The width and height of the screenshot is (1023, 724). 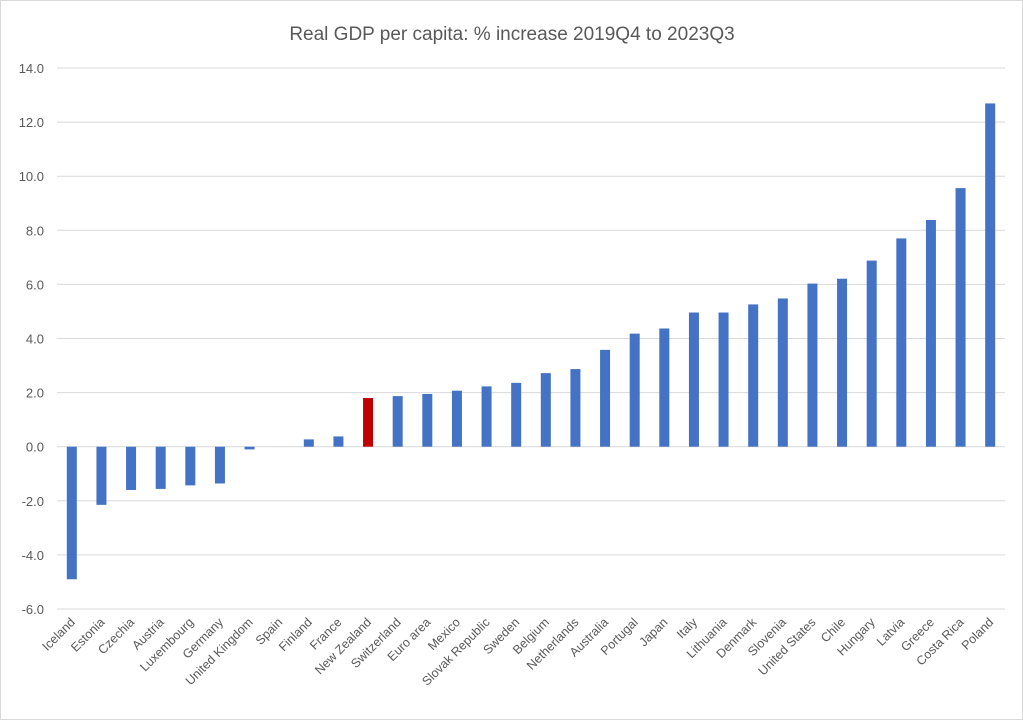 I want to click on bar-germany, so click(x=220, y=465).